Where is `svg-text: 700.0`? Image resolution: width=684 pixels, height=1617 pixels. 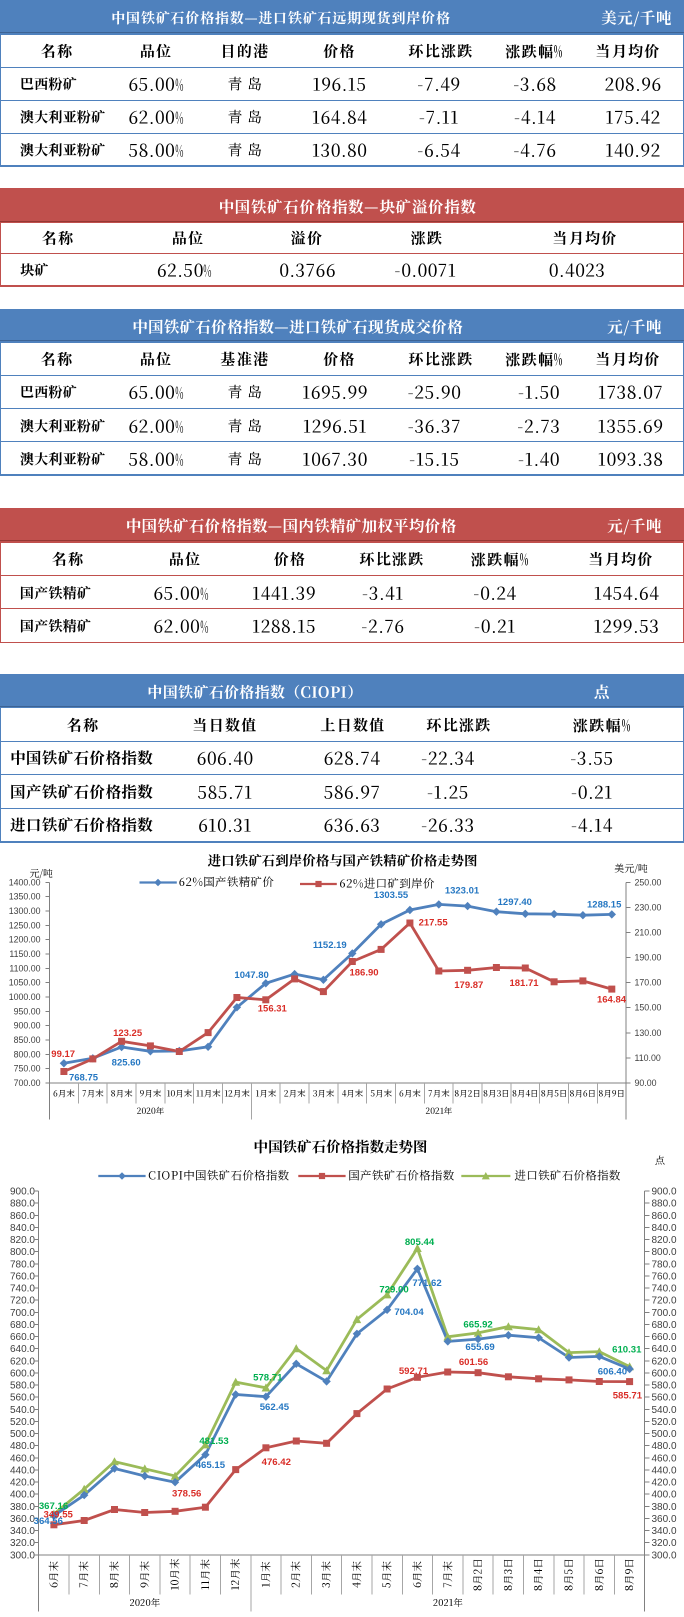 svg-text: 700.0 is located at coordinates (22, 1313).